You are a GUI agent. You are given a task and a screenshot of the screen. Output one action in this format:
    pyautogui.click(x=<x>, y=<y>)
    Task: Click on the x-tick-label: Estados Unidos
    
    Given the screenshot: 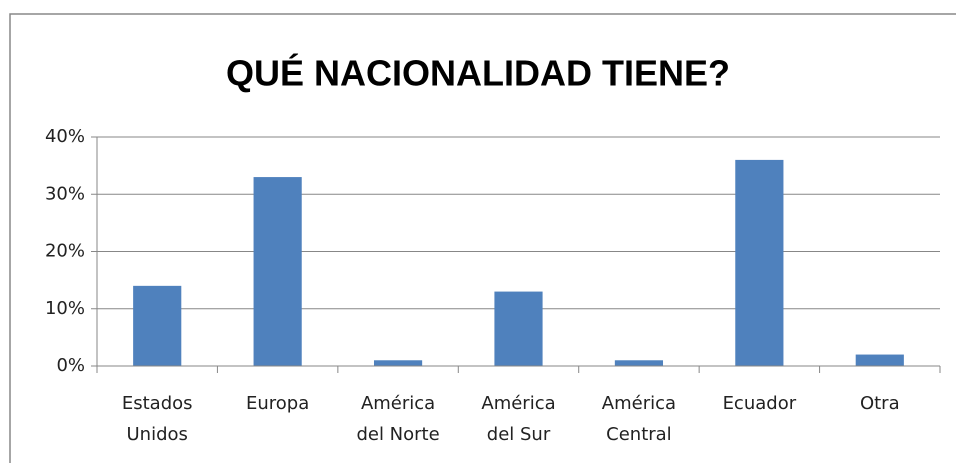 What is the action you would take?
    pyautogui.click(x=157, y=419)
    